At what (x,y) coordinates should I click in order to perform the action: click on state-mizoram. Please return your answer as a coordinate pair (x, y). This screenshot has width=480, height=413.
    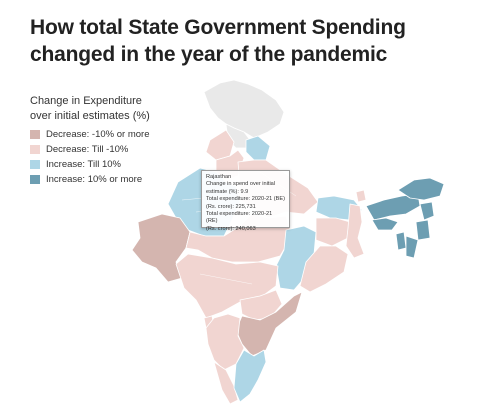
    Looking at the image, I should click on (412, 247).